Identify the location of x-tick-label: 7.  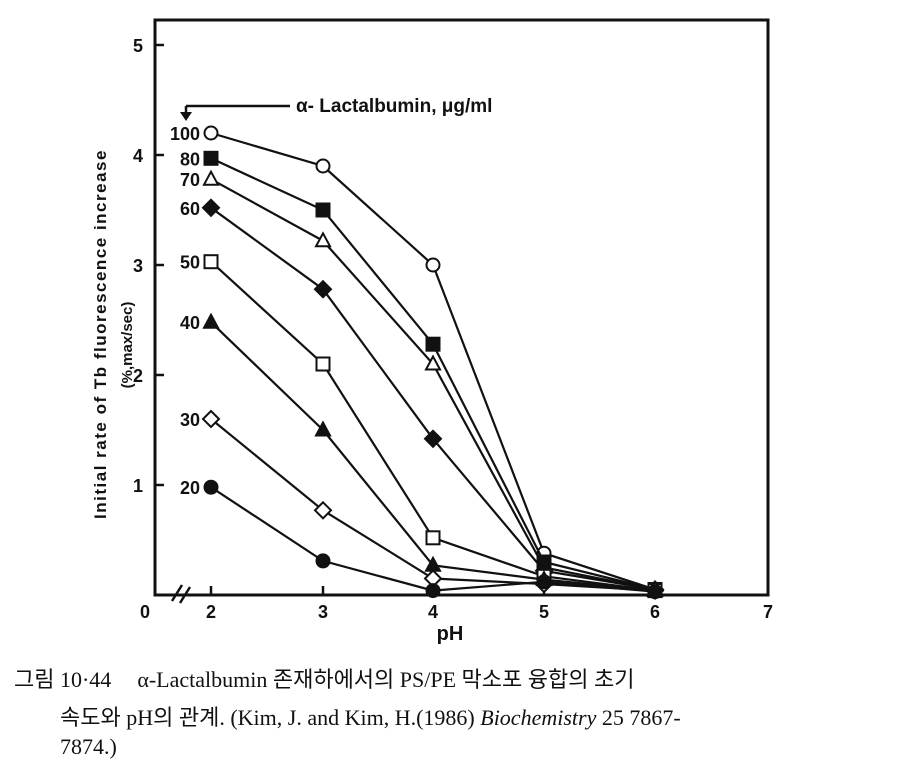
(768, 612).